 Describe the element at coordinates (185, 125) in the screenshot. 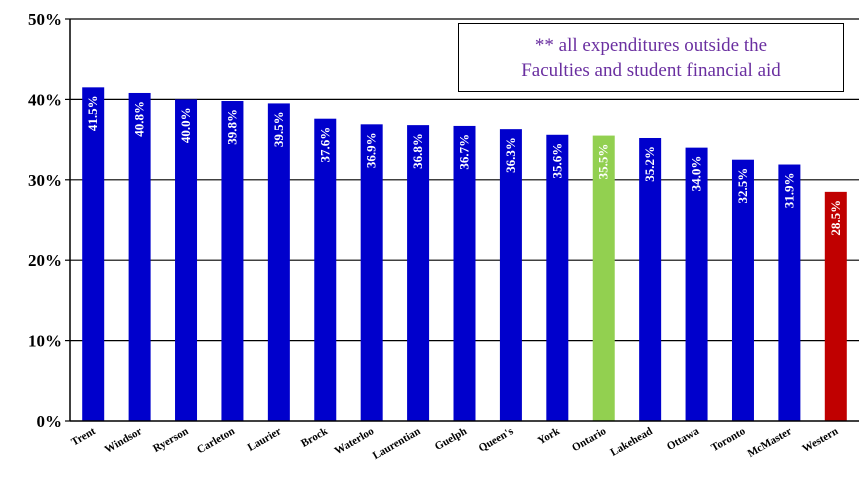

I see `data-label: 40.0%` at that location.